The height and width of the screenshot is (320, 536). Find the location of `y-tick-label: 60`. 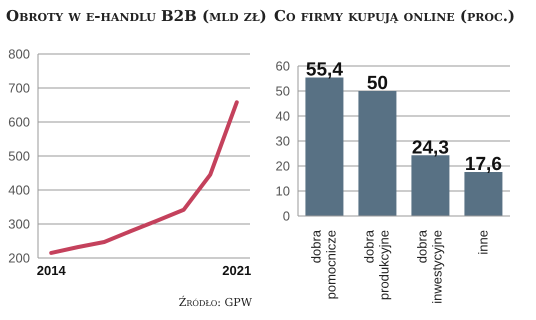

y-tick-label: 60 is located at coordinates (283, 66).